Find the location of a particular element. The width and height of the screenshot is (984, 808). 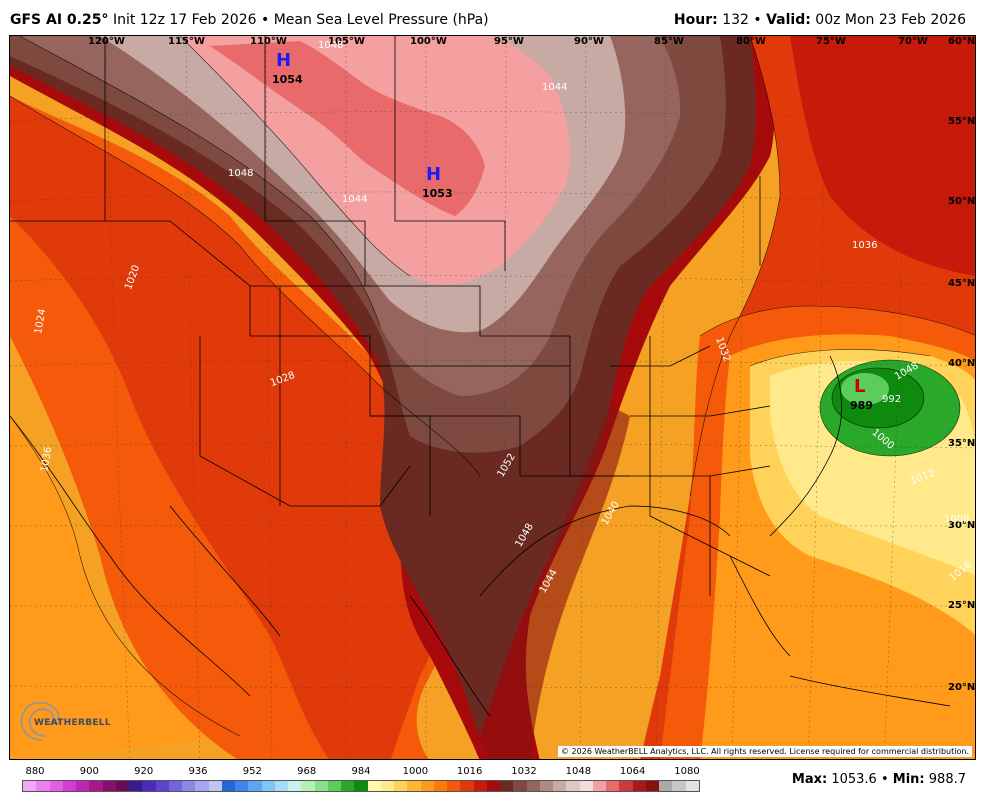

header-right: Hour: 132 • Valid: 00z Mon 23 Feb 2026 is located at coordinates (820, 20).